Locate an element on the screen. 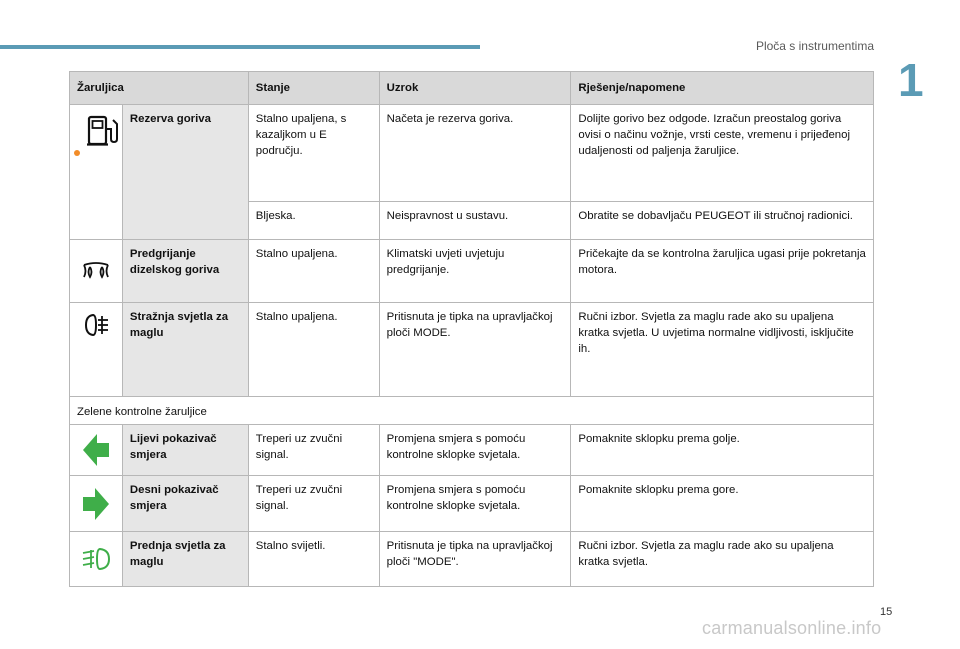  section-label: Zelene kontrolne žaruljice is located at coordinates (471, 410).